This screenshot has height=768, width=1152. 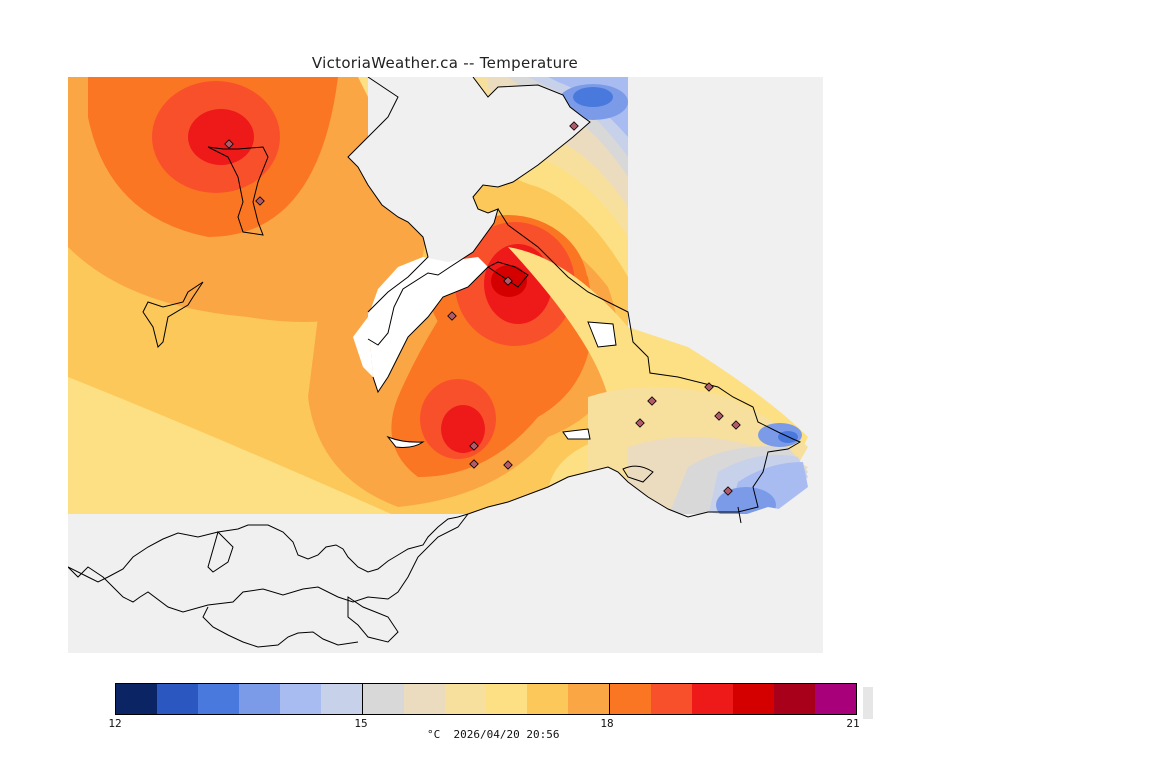 I want to click on legend-ticks: 12 15 18 21, so click(x=484, y=722).